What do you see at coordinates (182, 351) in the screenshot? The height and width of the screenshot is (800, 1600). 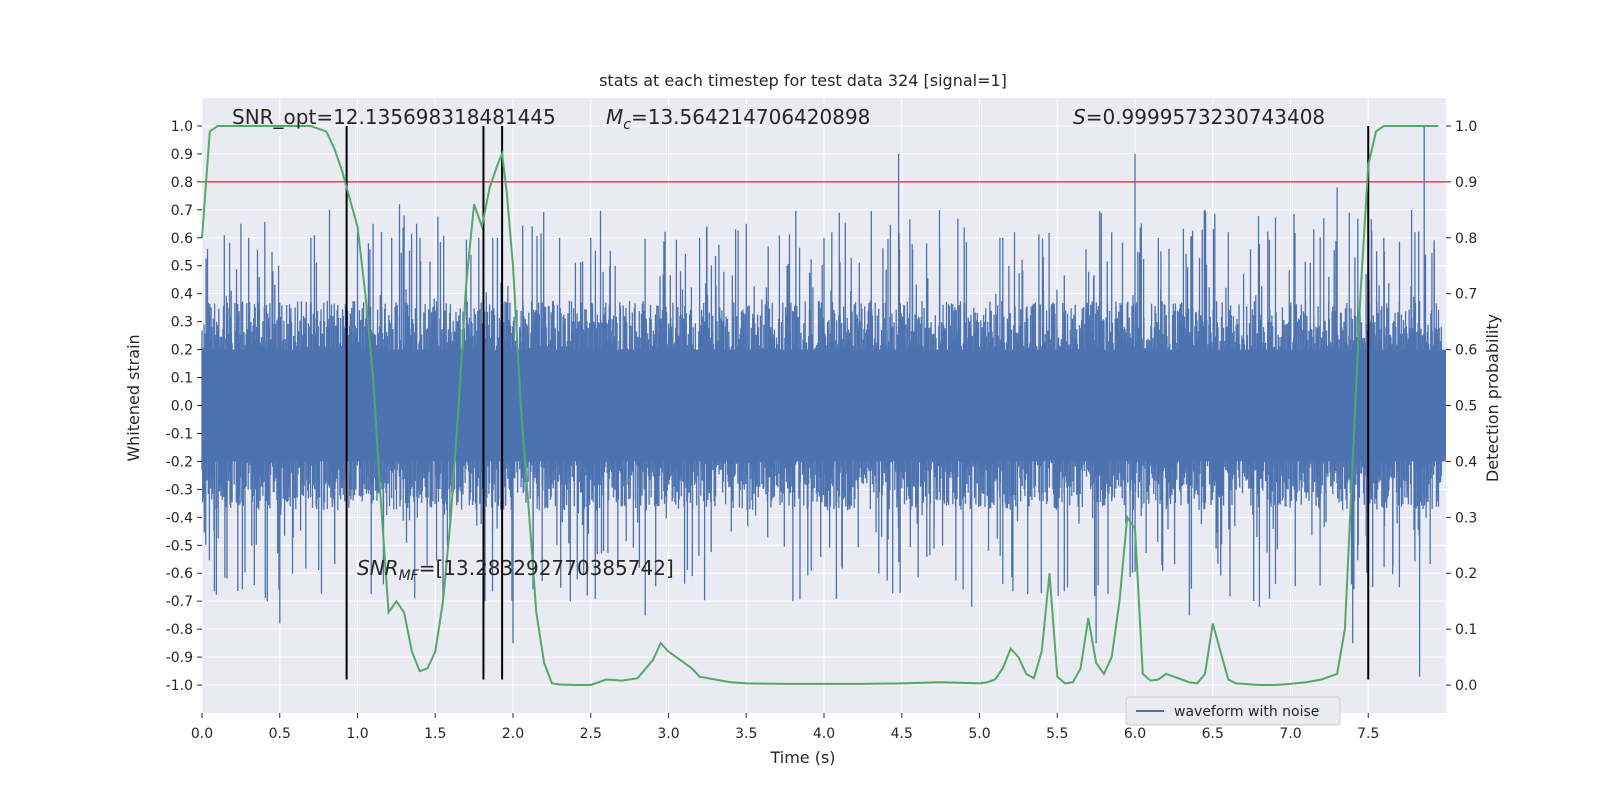 I see `y-tick-label: 0.2` at bounding box center [182, 351].